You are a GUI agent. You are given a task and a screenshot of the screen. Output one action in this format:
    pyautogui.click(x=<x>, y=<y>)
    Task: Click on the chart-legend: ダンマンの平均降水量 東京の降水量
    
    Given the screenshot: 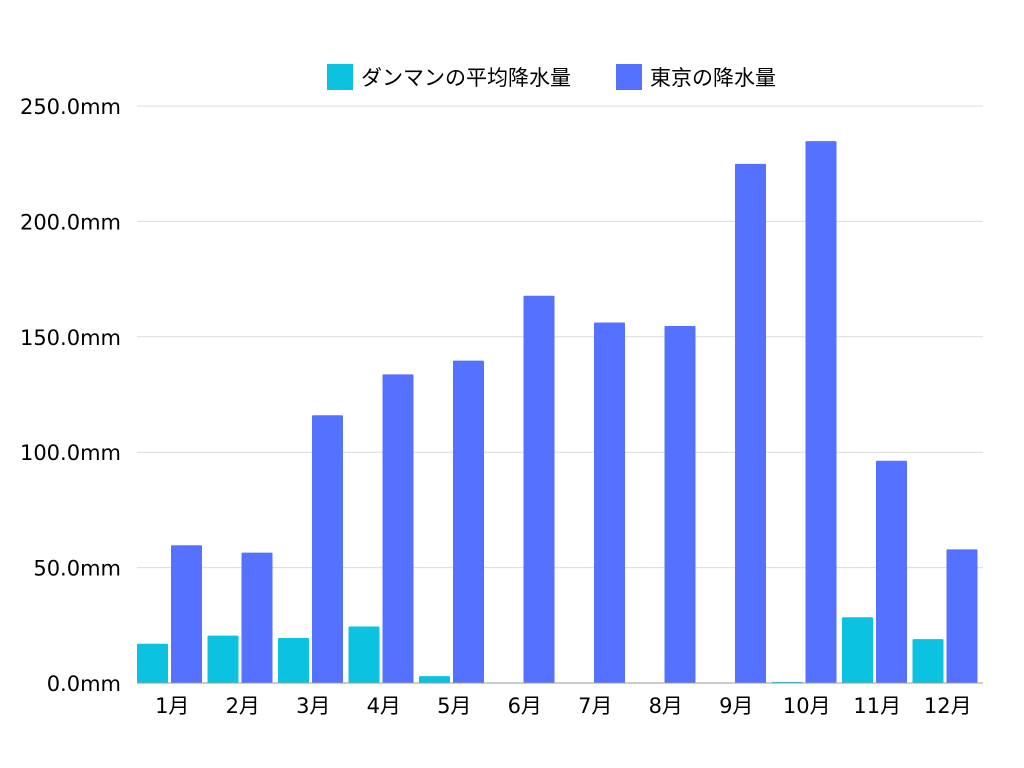 What is the action you would take?
    pyautogui.click(x=512, y=79)
    